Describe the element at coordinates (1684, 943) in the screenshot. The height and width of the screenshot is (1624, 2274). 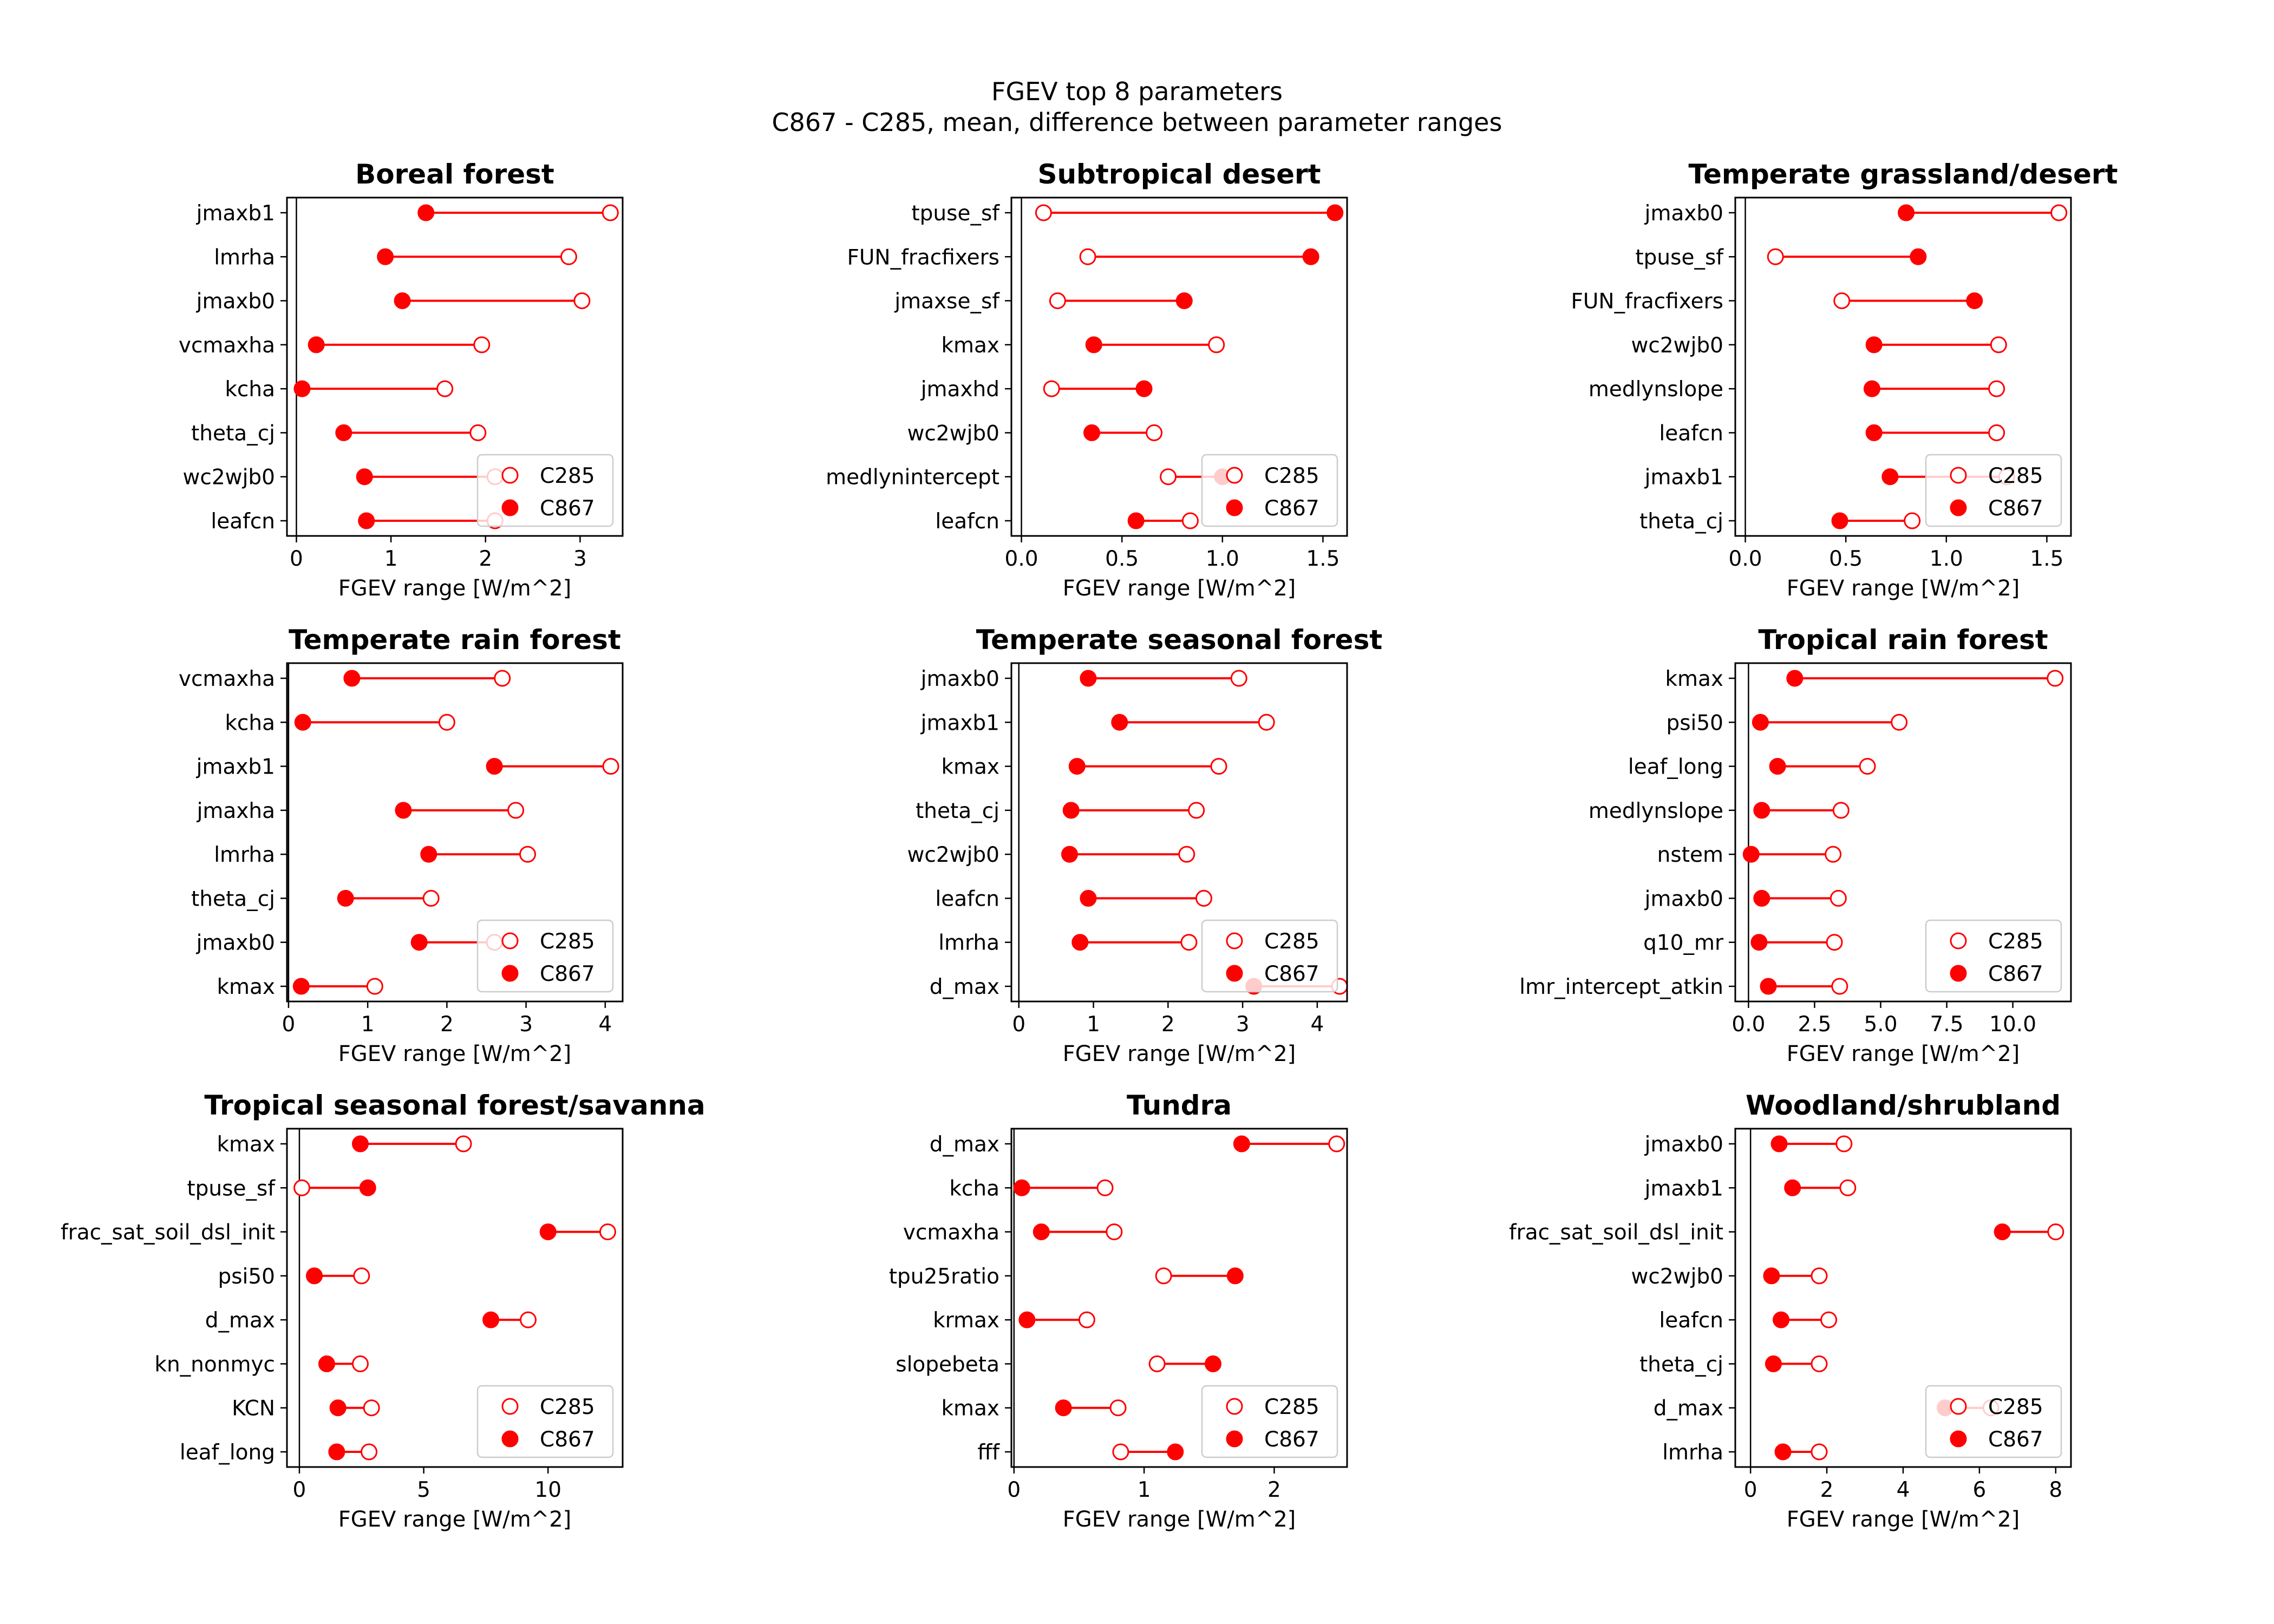
I see `y-tick-label: q10_mr` at that location.